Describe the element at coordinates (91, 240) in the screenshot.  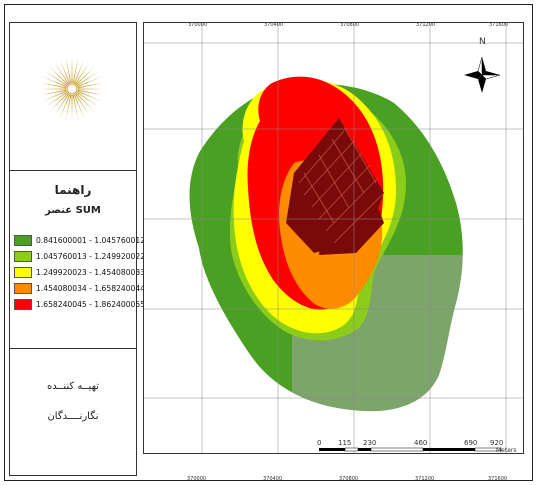
I see `legend-label: 0.841600001 - 1.045760012` at that location.